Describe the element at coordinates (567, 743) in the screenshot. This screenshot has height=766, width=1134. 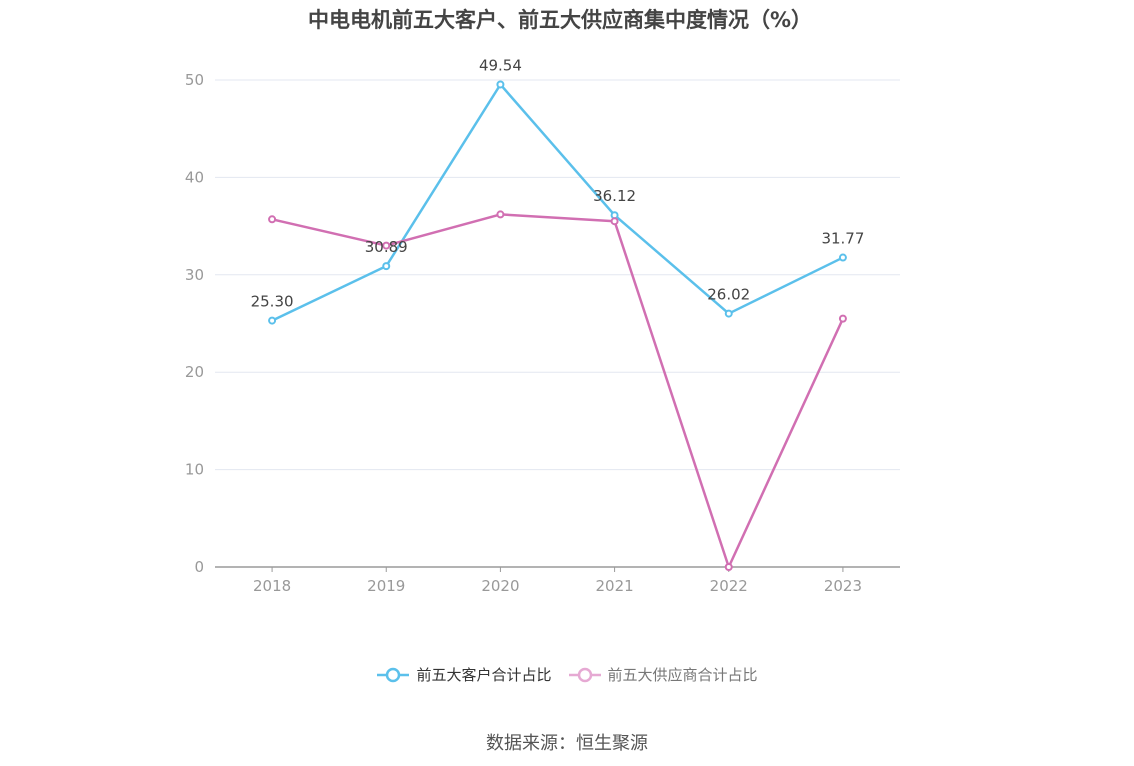
I see `source-note: 数据来源：恒生聚源` at that location.